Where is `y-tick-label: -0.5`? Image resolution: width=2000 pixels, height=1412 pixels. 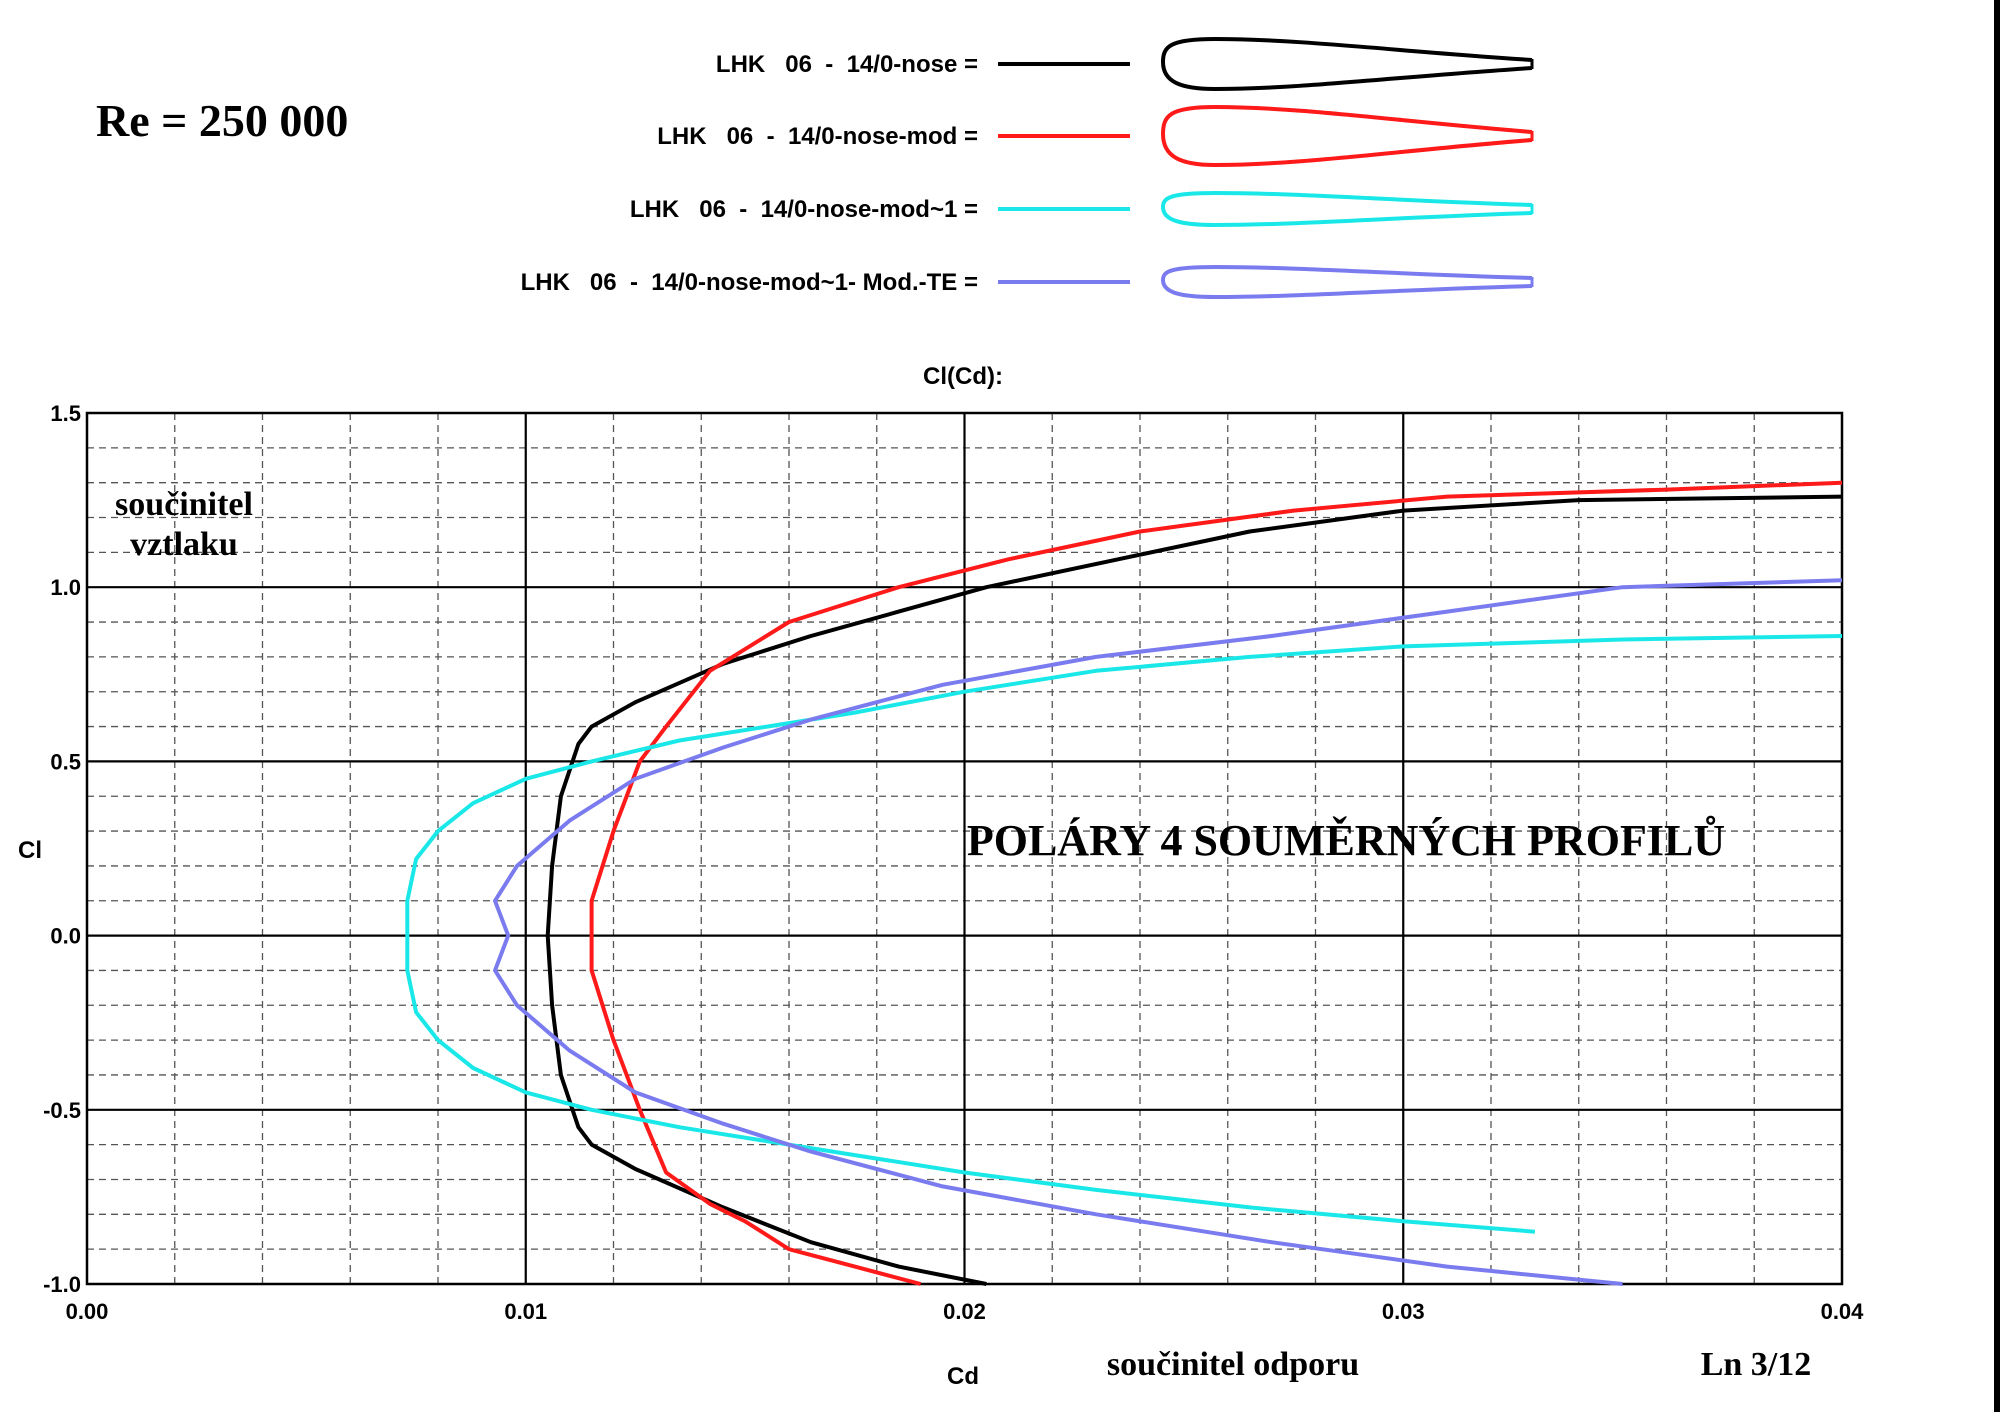 y-tick-label: -0.5 is located at coordinates (62, 1110).